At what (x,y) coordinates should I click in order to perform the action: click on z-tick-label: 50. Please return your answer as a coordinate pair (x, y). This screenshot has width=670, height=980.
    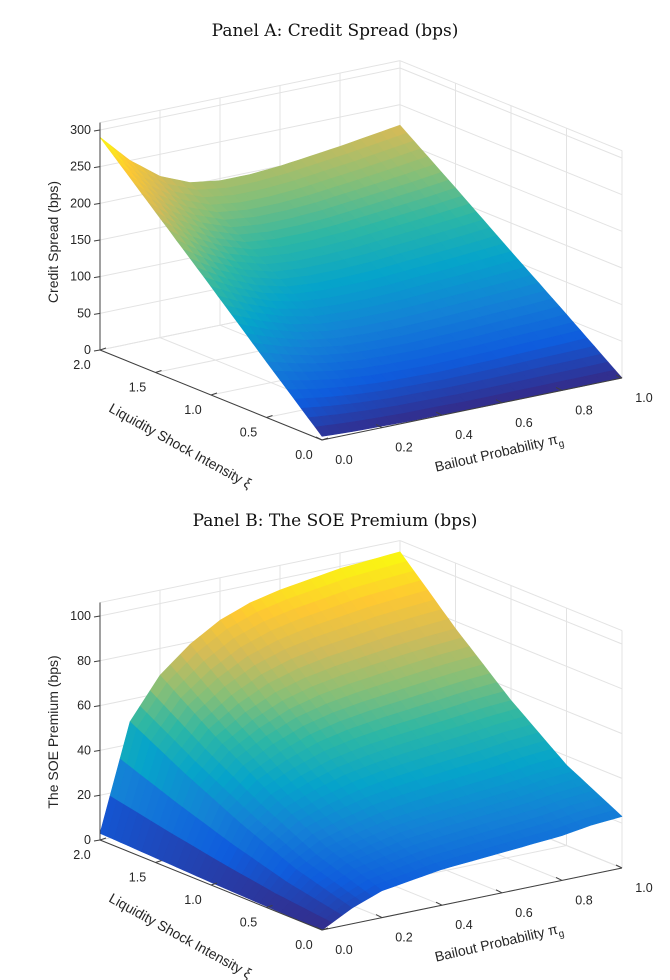
    Looking at the image, I should click on (84, 313).